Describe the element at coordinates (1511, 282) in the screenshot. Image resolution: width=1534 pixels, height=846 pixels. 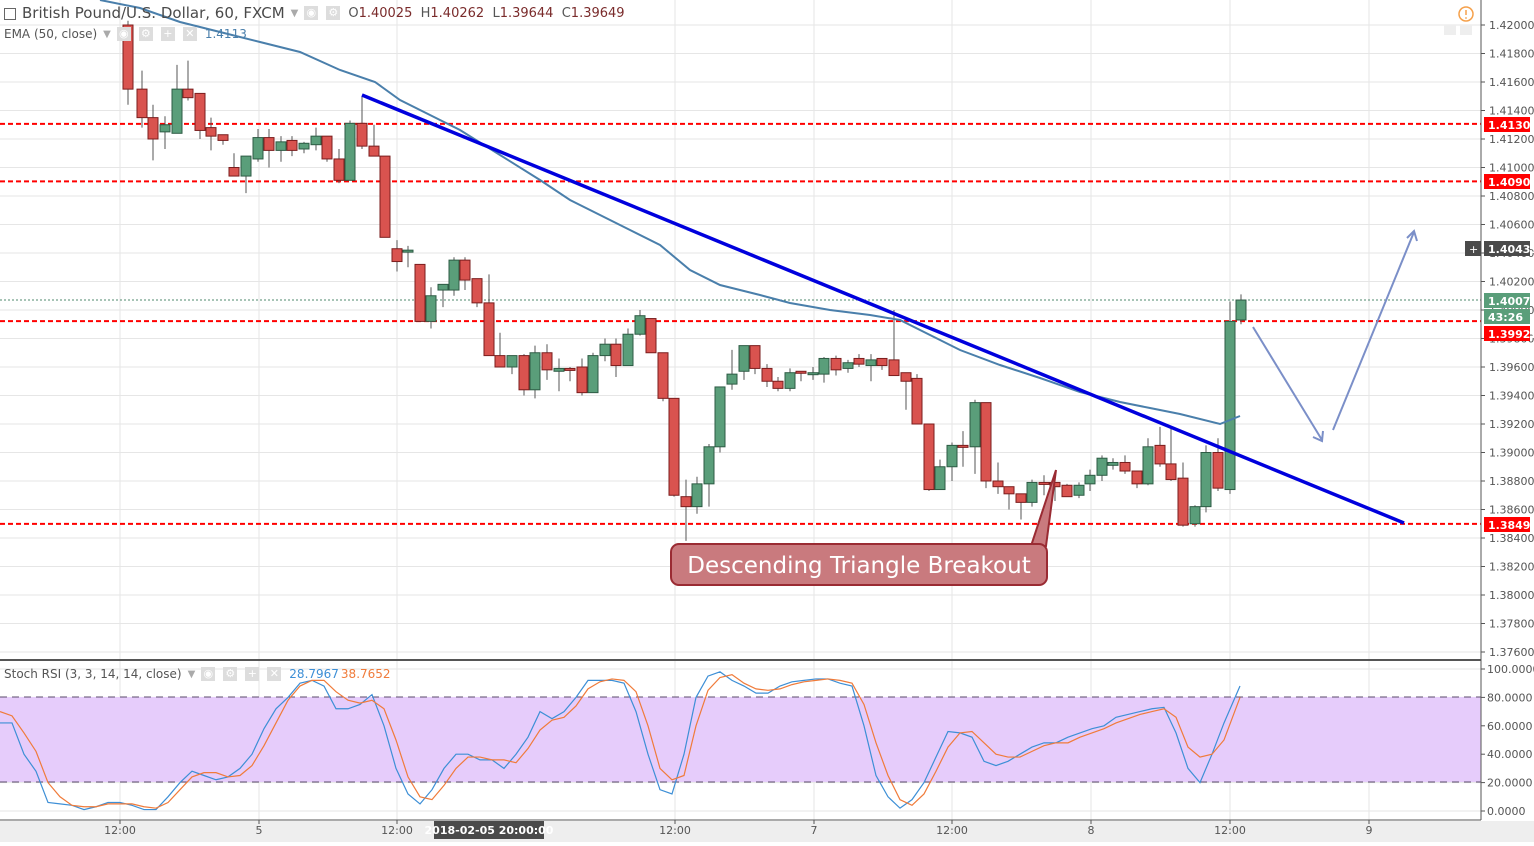
I see `svg-text: 1.40200` at that location.